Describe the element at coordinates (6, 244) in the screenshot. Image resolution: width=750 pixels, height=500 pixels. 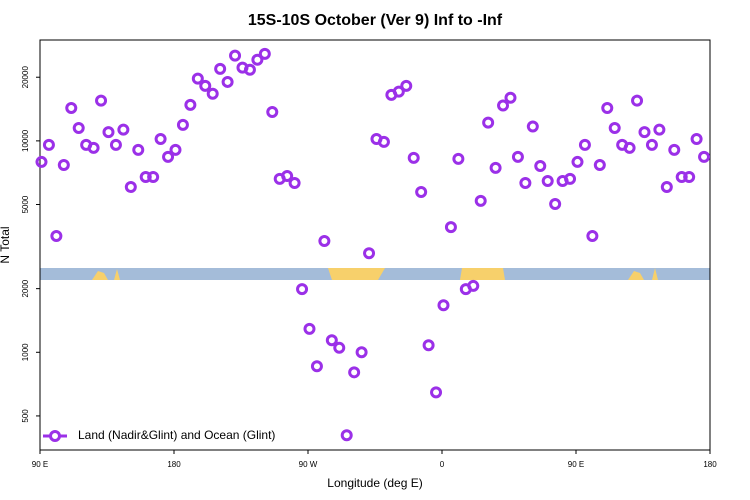
I see `y-axis-label: N Total` at that location.